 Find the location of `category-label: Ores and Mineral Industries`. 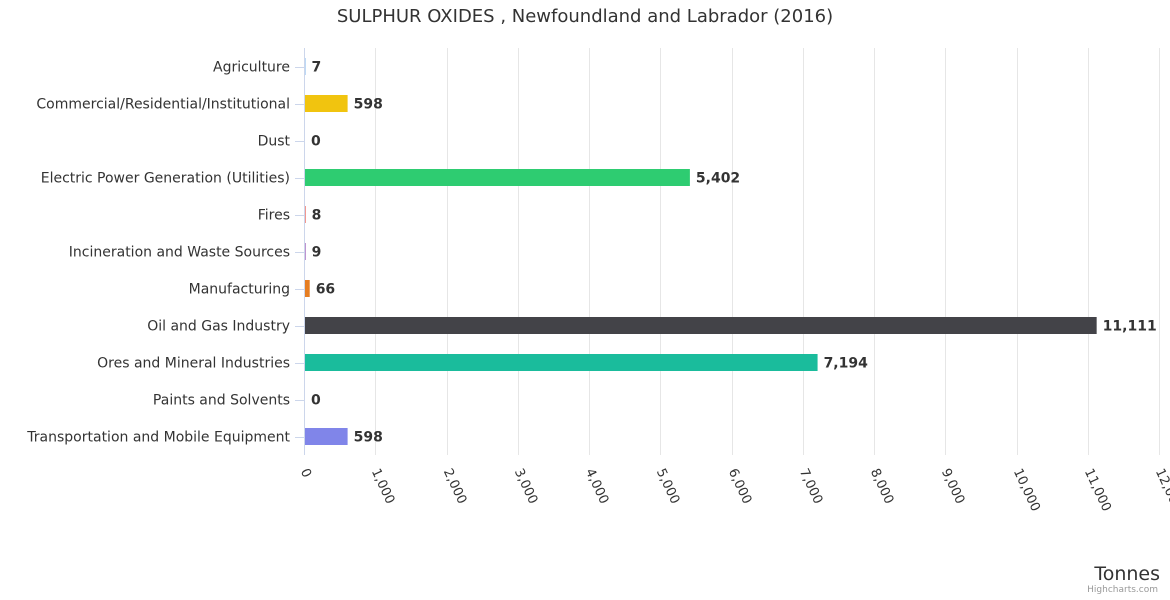

category-label: Ores and Mineral Industries is located at coordinates (193, 364).